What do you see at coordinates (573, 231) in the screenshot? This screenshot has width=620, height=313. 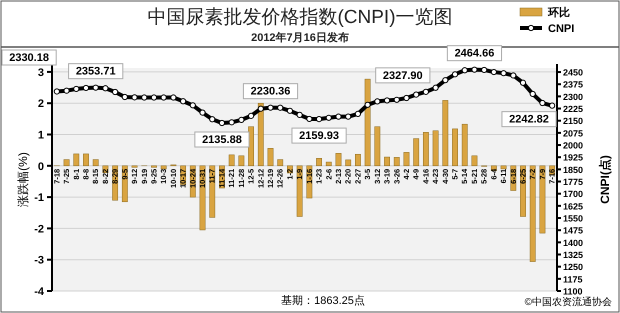 I see `y2-tick-label: 1475` at bounding box center [573, 231].